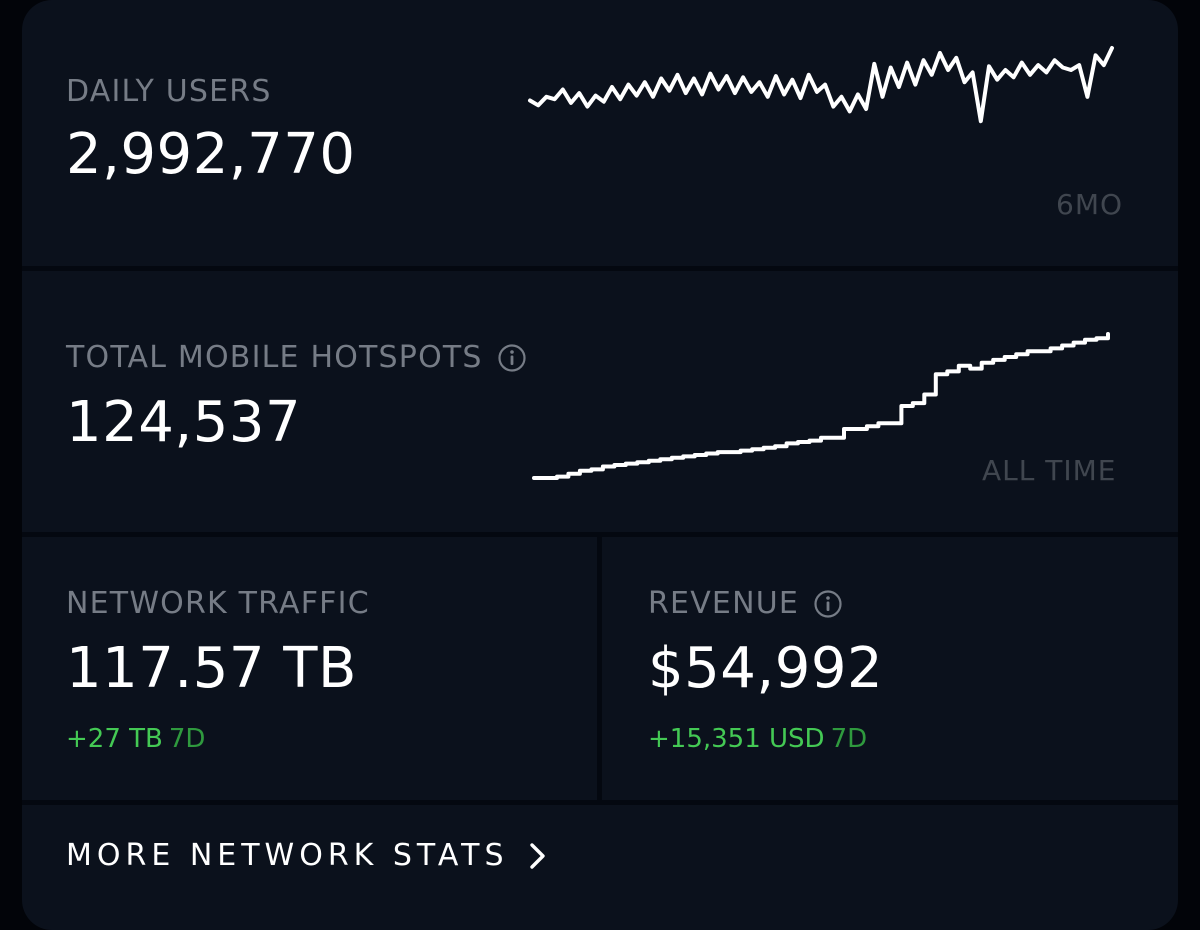 The height and width of the screenshot is (930, 1200). I want to click on hotspots-label: TOTAL MOBILE HOTSPOTS, so click(274, 357).